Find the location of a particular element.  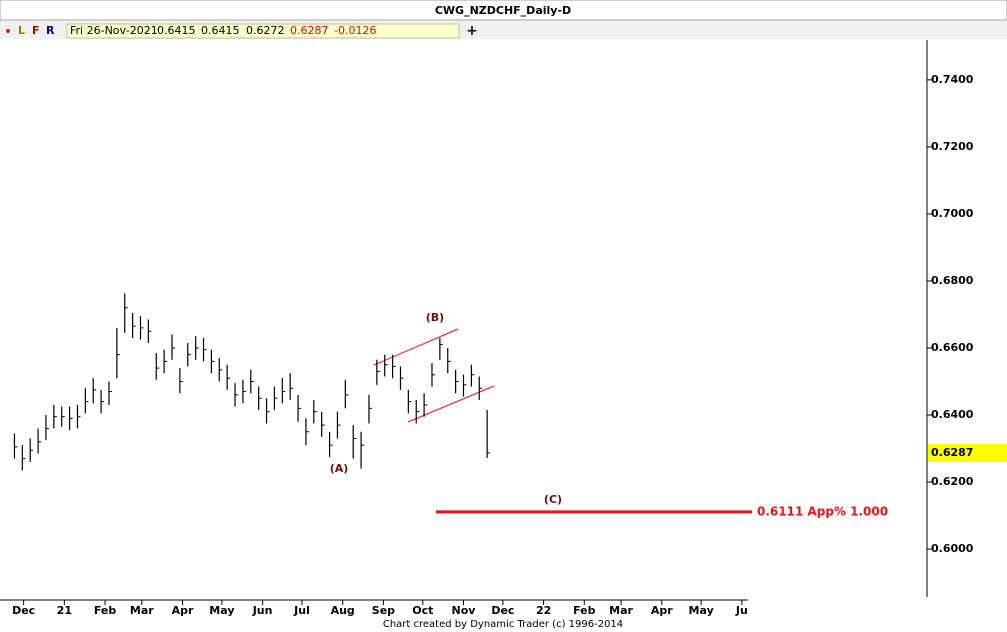

toolbar-button: L is located at coordinates (21, 30).